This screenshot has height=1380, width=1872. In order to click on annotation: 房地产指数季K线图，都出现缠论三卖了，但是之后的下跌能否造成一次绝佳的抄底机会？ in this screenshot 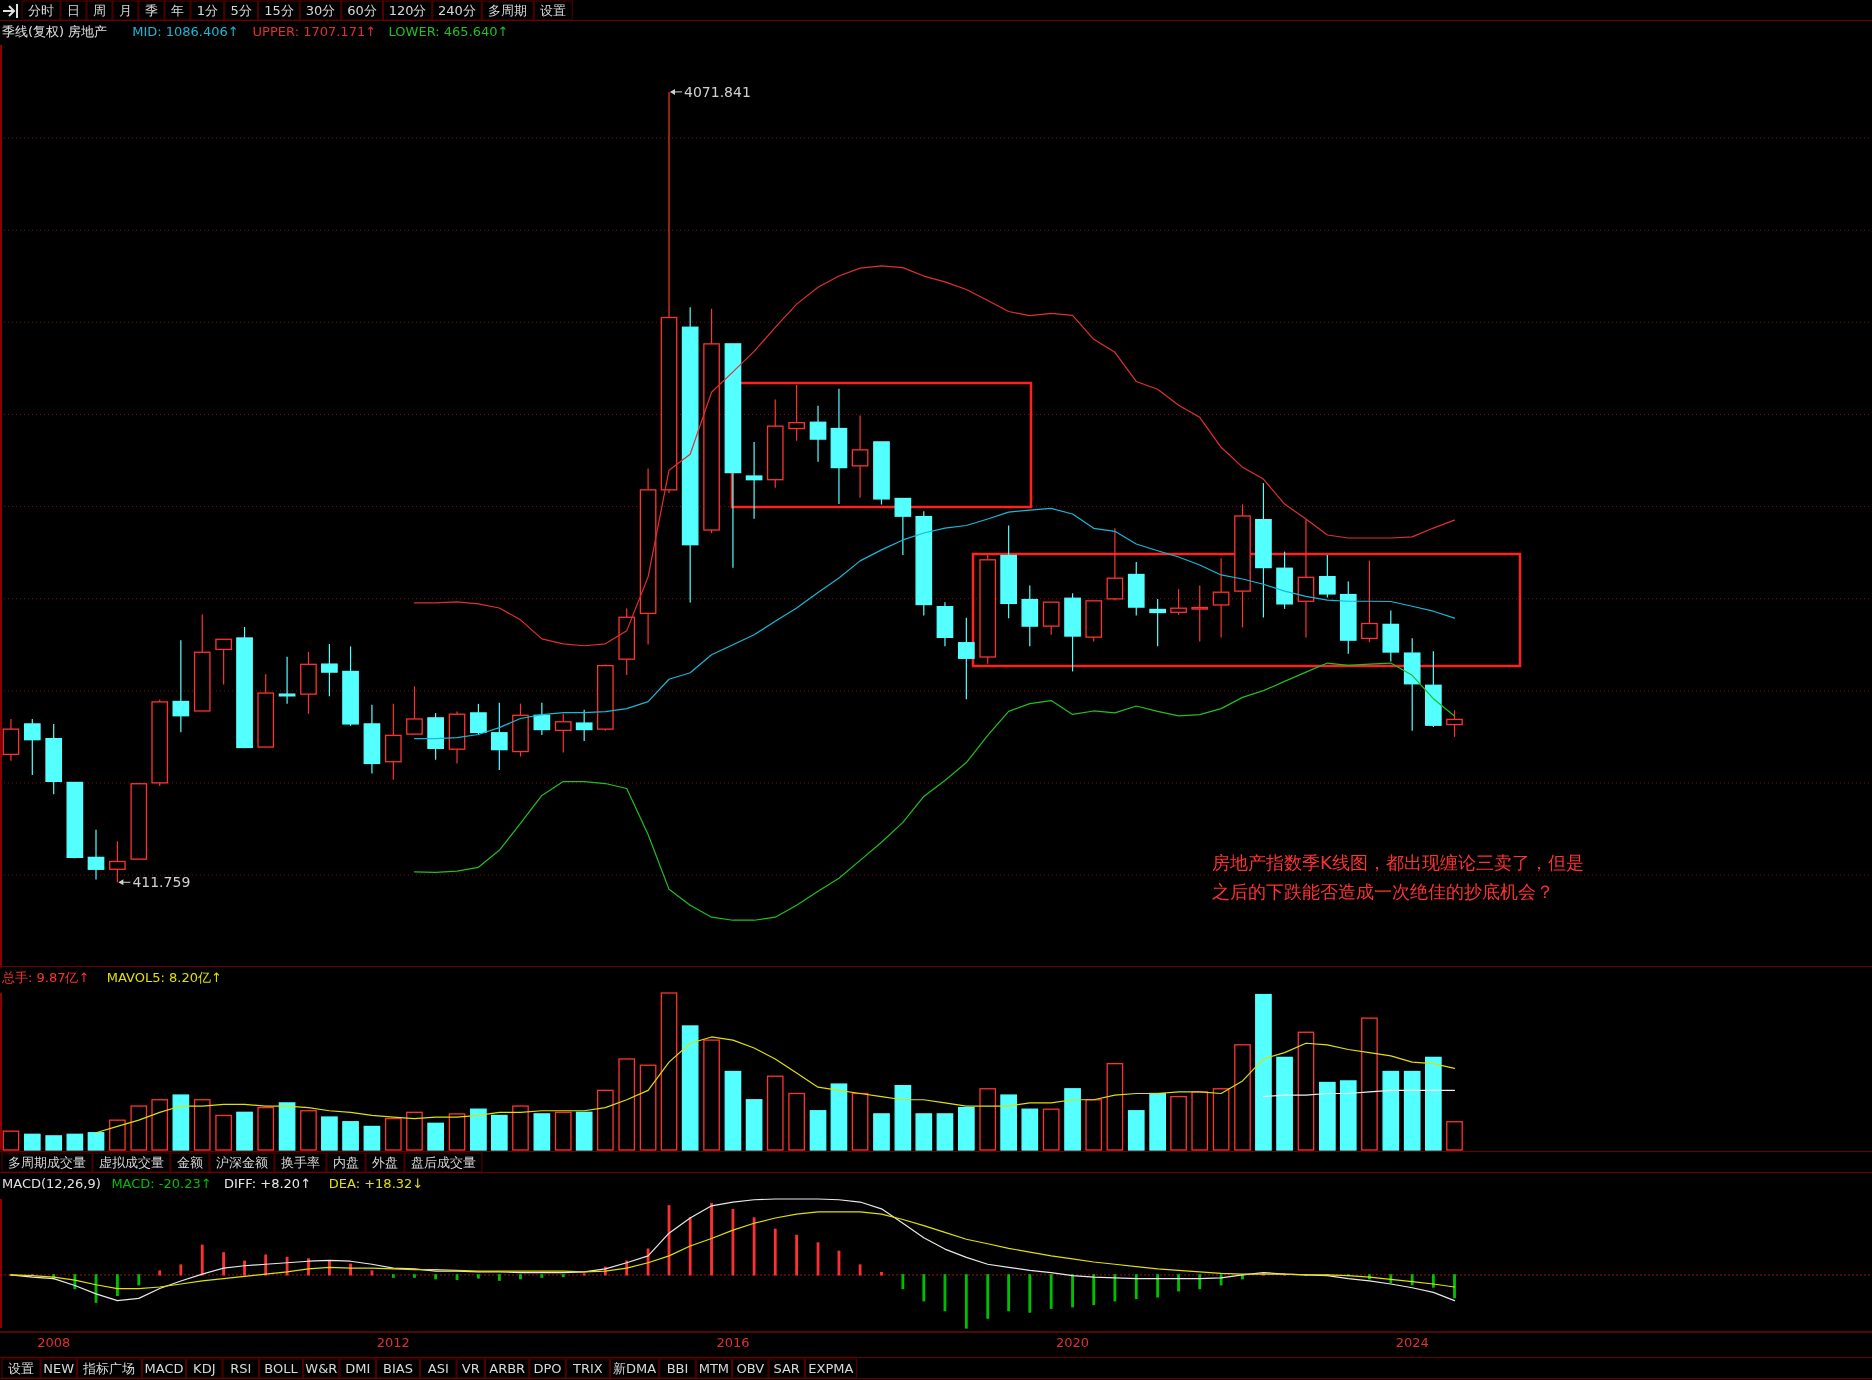, I will do `click(1398, 877)`.